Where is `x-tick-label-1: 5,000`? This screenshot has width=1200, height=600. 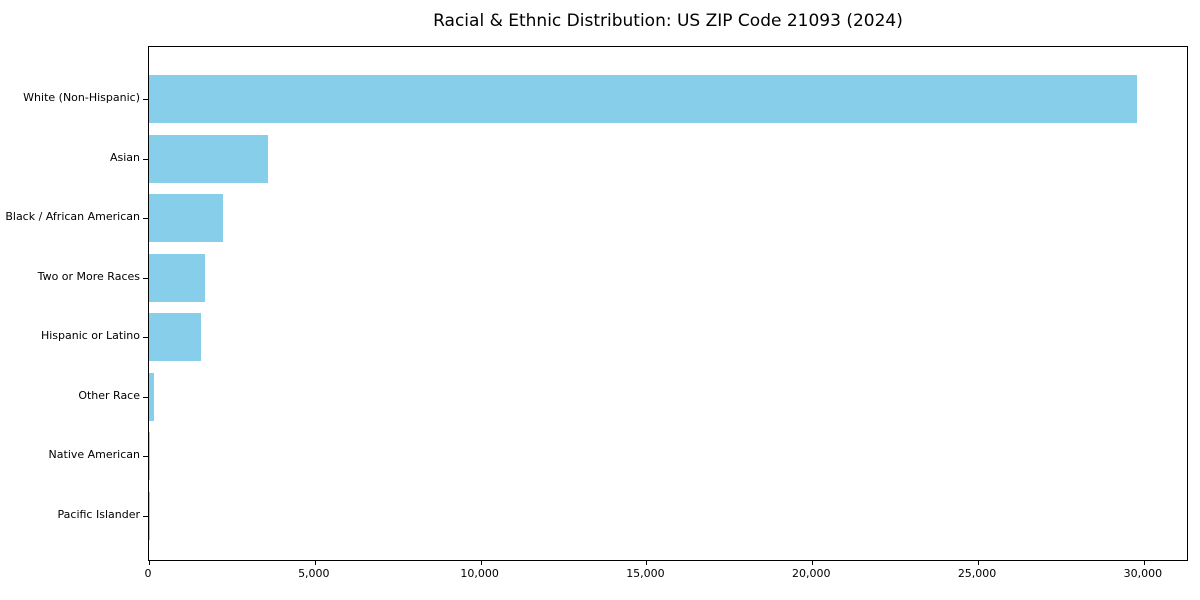
x-tick-label-1: 5,000 is located at coordinates (314, 573).